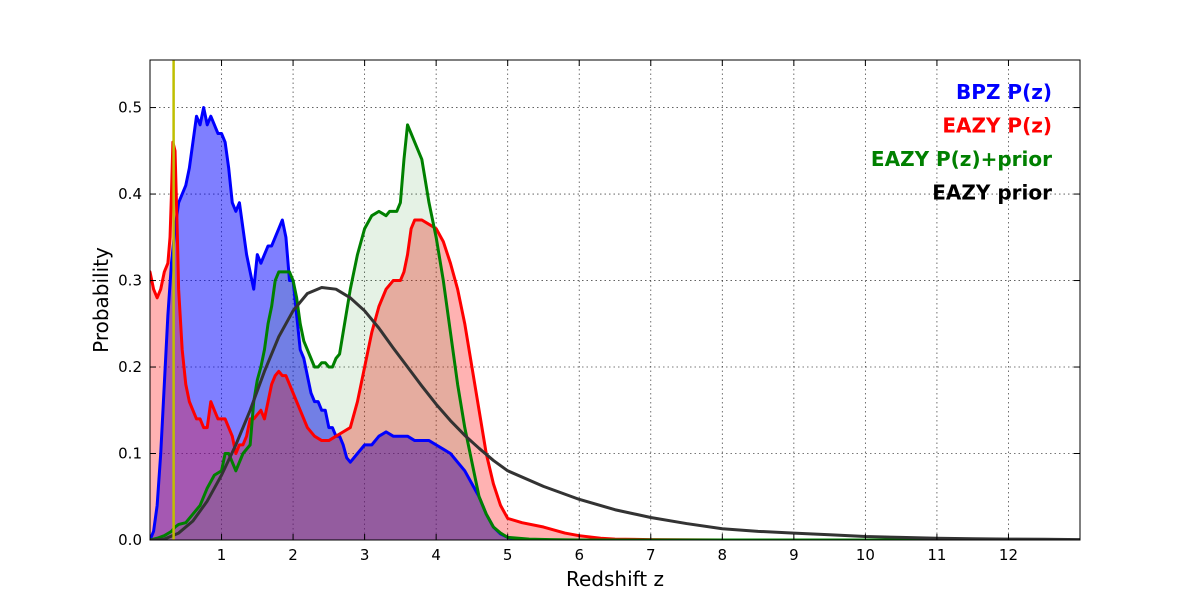 This screenshot has height=600, width=1200. What do you see at coordinates (130, 281) in the screenshot?
I see `y-tick-label: 0.3` at bounding box center [130, 281].